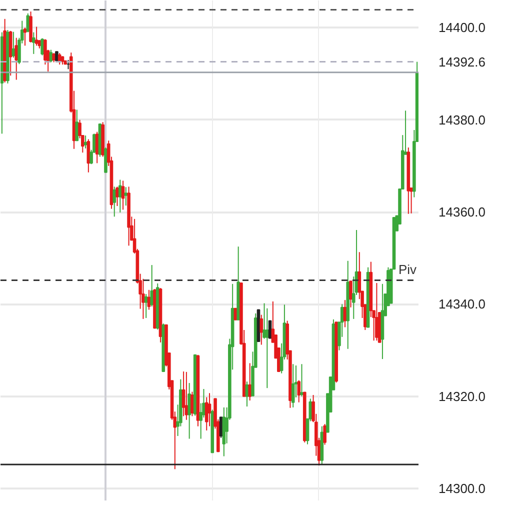 This screenshot has width=517, height=517. I want to click on ref-line-label: Piv, so click(407, 270).